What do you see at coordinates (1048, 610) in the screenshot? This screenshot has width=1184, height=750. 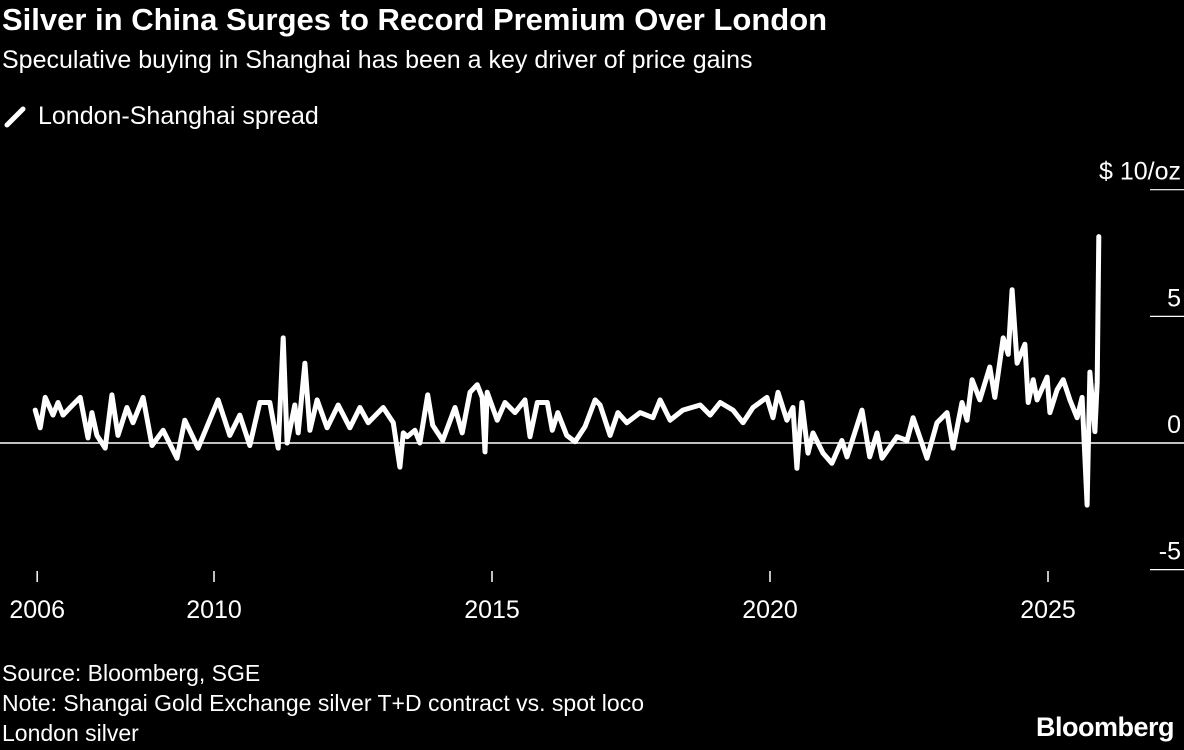 I see `x-tick-label: 2025` at bounding box center [1048, 610].